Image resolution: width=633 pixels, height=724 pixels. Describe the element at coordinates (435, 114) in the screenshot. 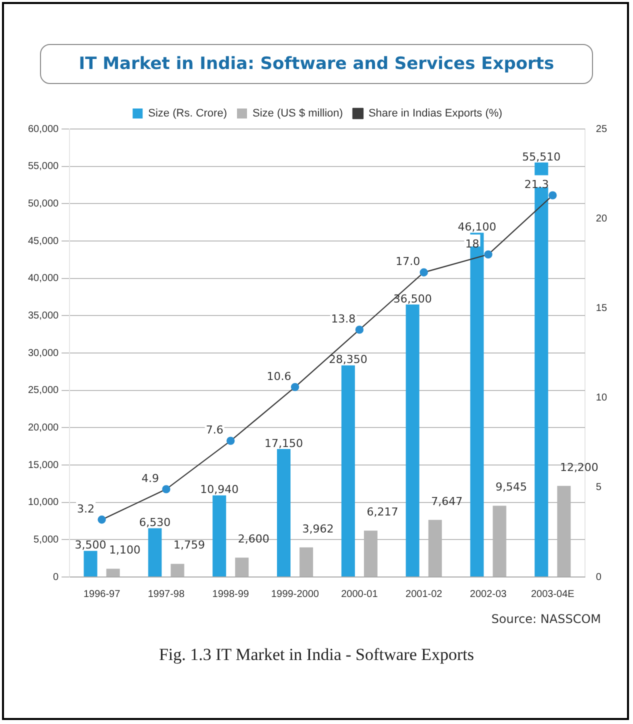

I see `legend-label: Share in Indias Exports (%)` at that location.